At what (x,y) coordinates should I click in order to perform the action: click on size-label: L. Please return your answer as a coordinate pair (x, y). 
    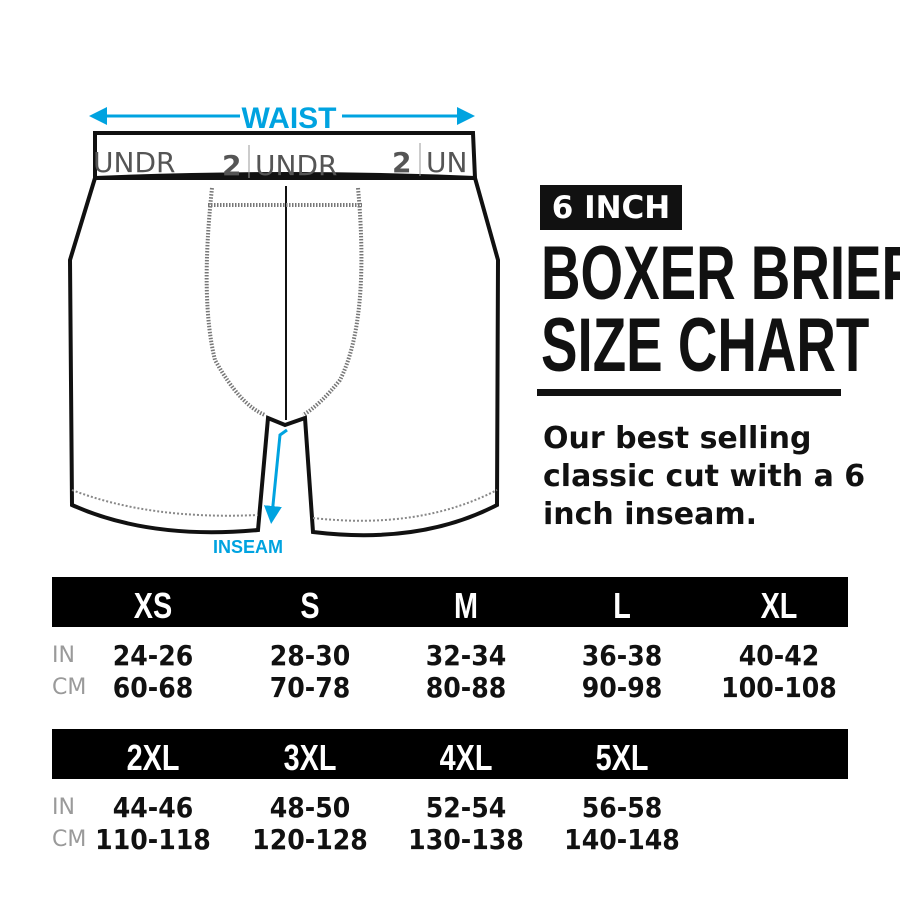
    Looking at the image, I should click on (622, 605).